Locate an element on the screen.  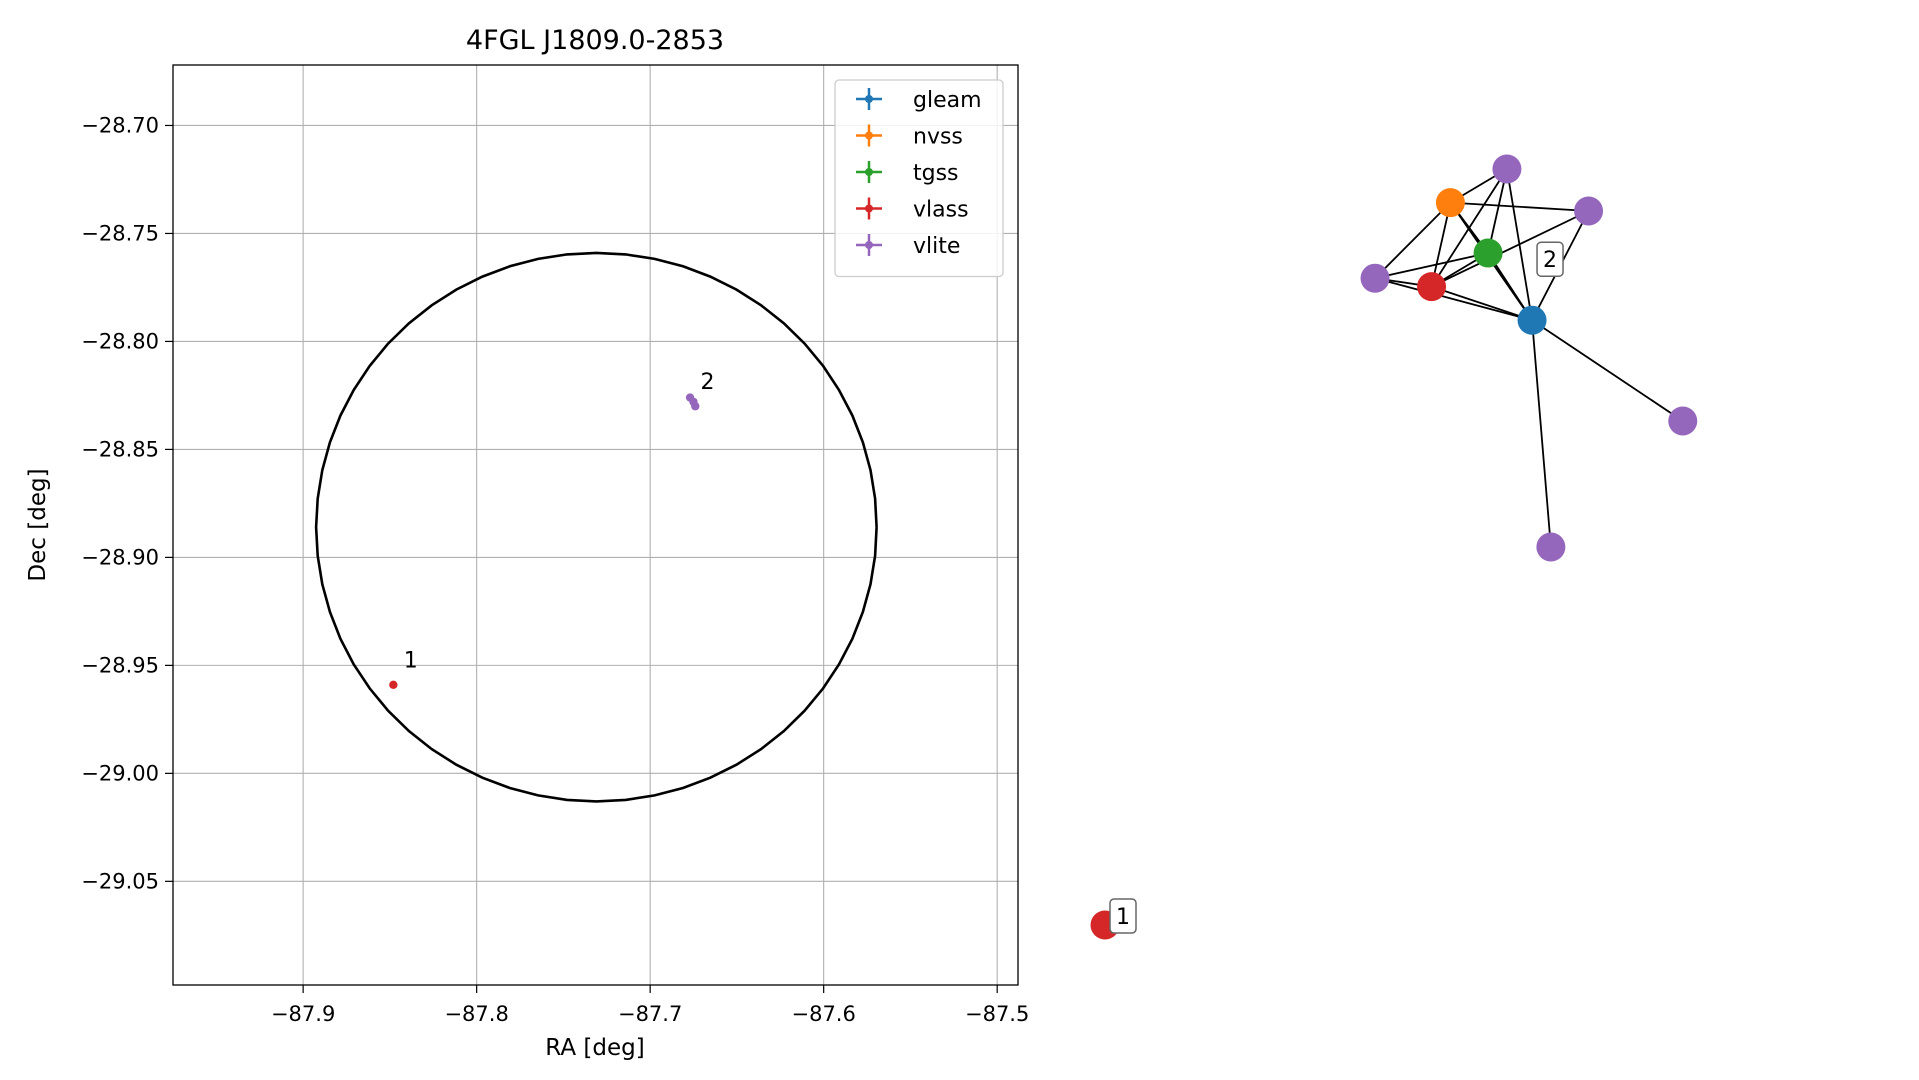
legend-marker-vlass is located at coordinates (869, 208).